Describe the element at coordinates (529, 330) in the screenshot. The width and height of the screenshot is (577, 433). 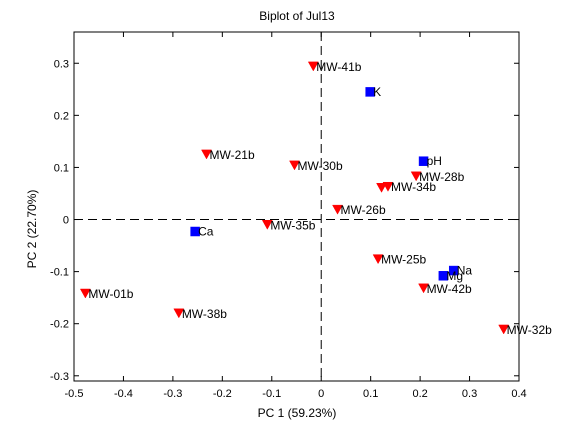
I see `point-label: MW-32b` at that location.